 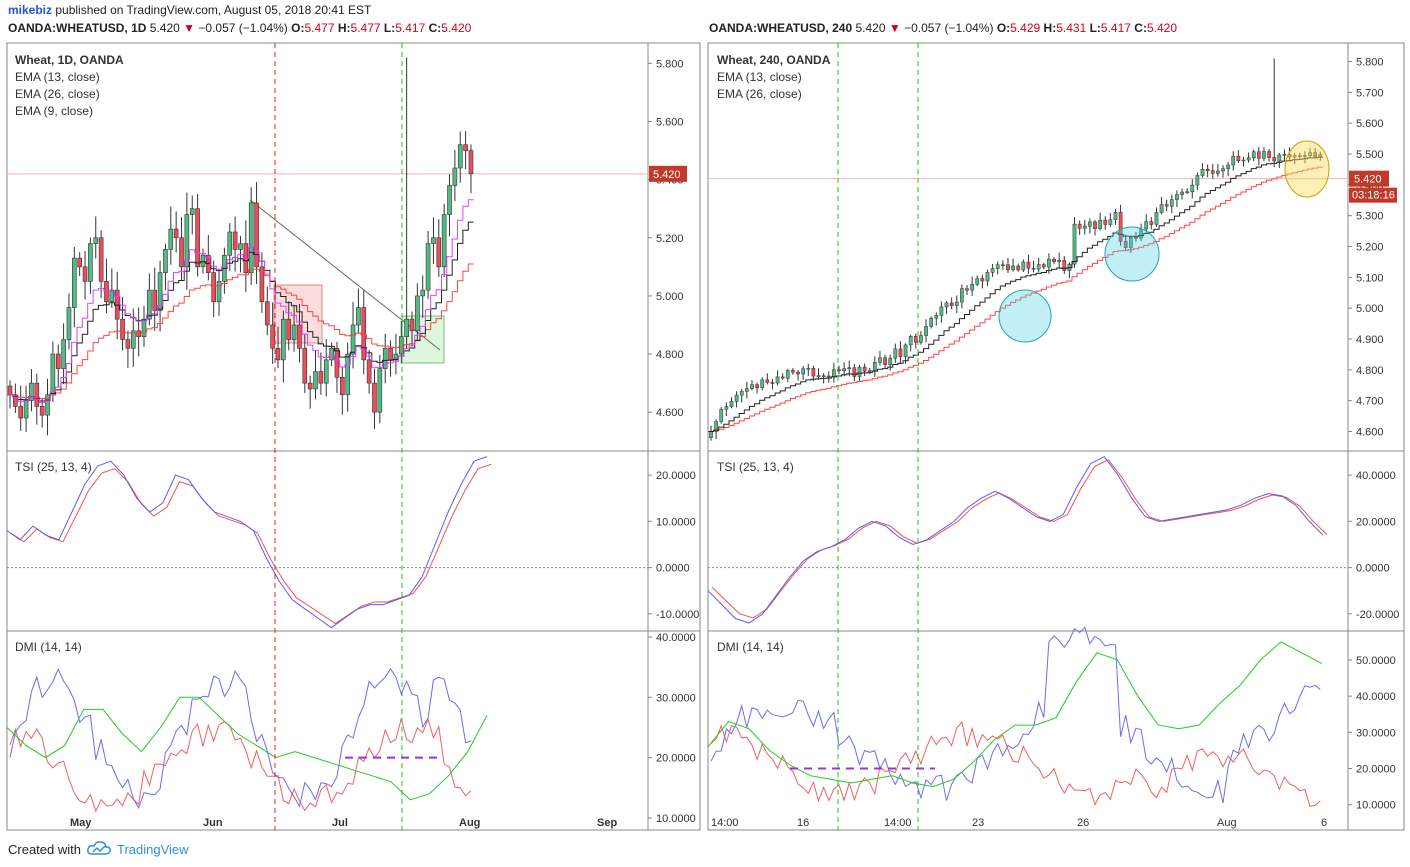 What do you see at coordinates (77, 28) in the screenshot?
I see `left-symbol-name: OANDA:WHEATUSD, 1D` at bounding box center [77, 28].